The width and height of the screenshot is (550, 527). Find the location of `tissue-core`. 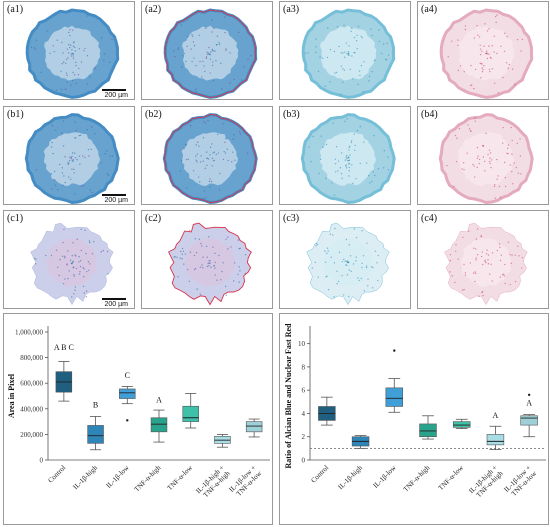

tissue-core is located at coordinates (347, 159).